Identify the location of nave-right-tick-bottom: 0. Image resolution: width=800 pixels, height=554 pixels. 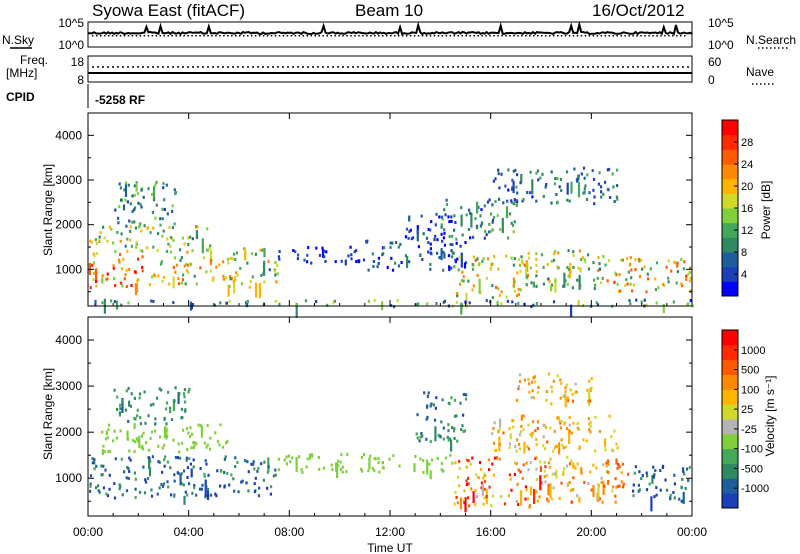
(711, 80).